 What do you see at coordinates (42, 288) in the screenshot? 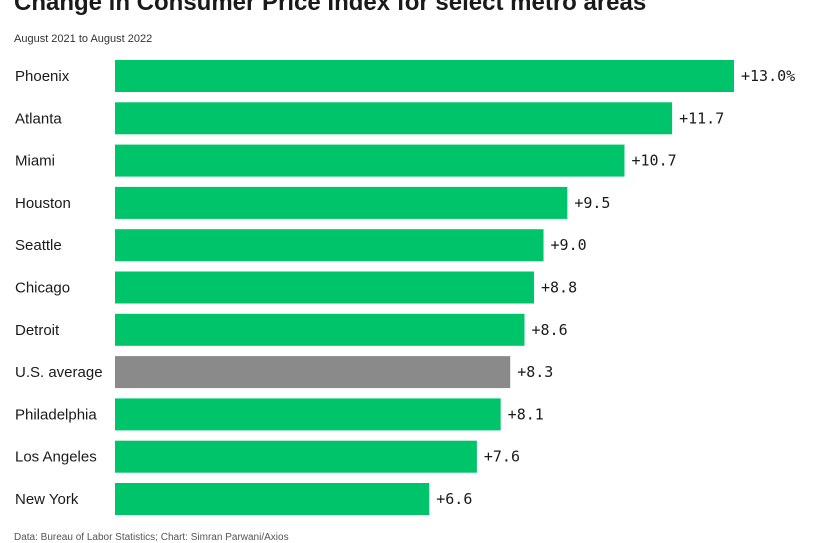
I see `category-label-chicago: Chicago` at bounding box center [42, 288].